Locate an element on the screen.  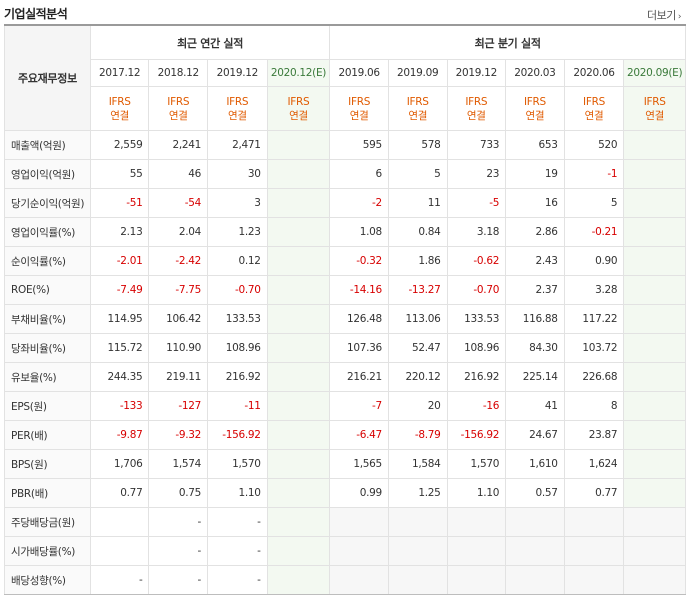
value-cell: 41 is located at coordinates (535, 406).